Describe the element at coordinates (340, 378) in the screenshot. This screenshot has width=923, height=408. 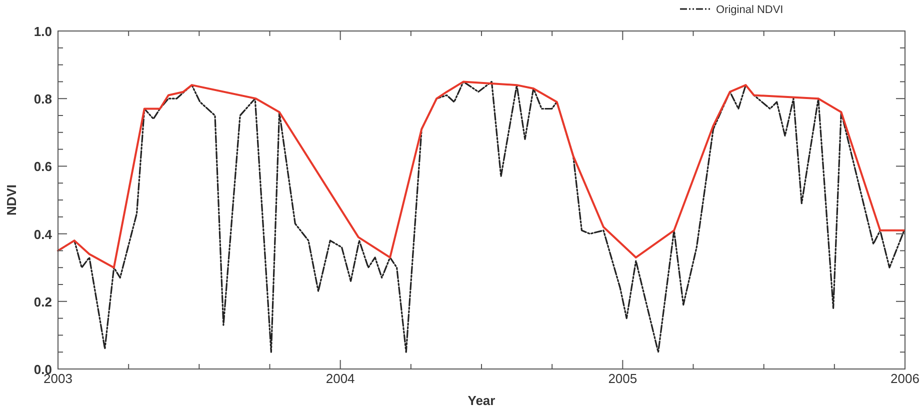
I see `x-tick-label: 2004` at that location.